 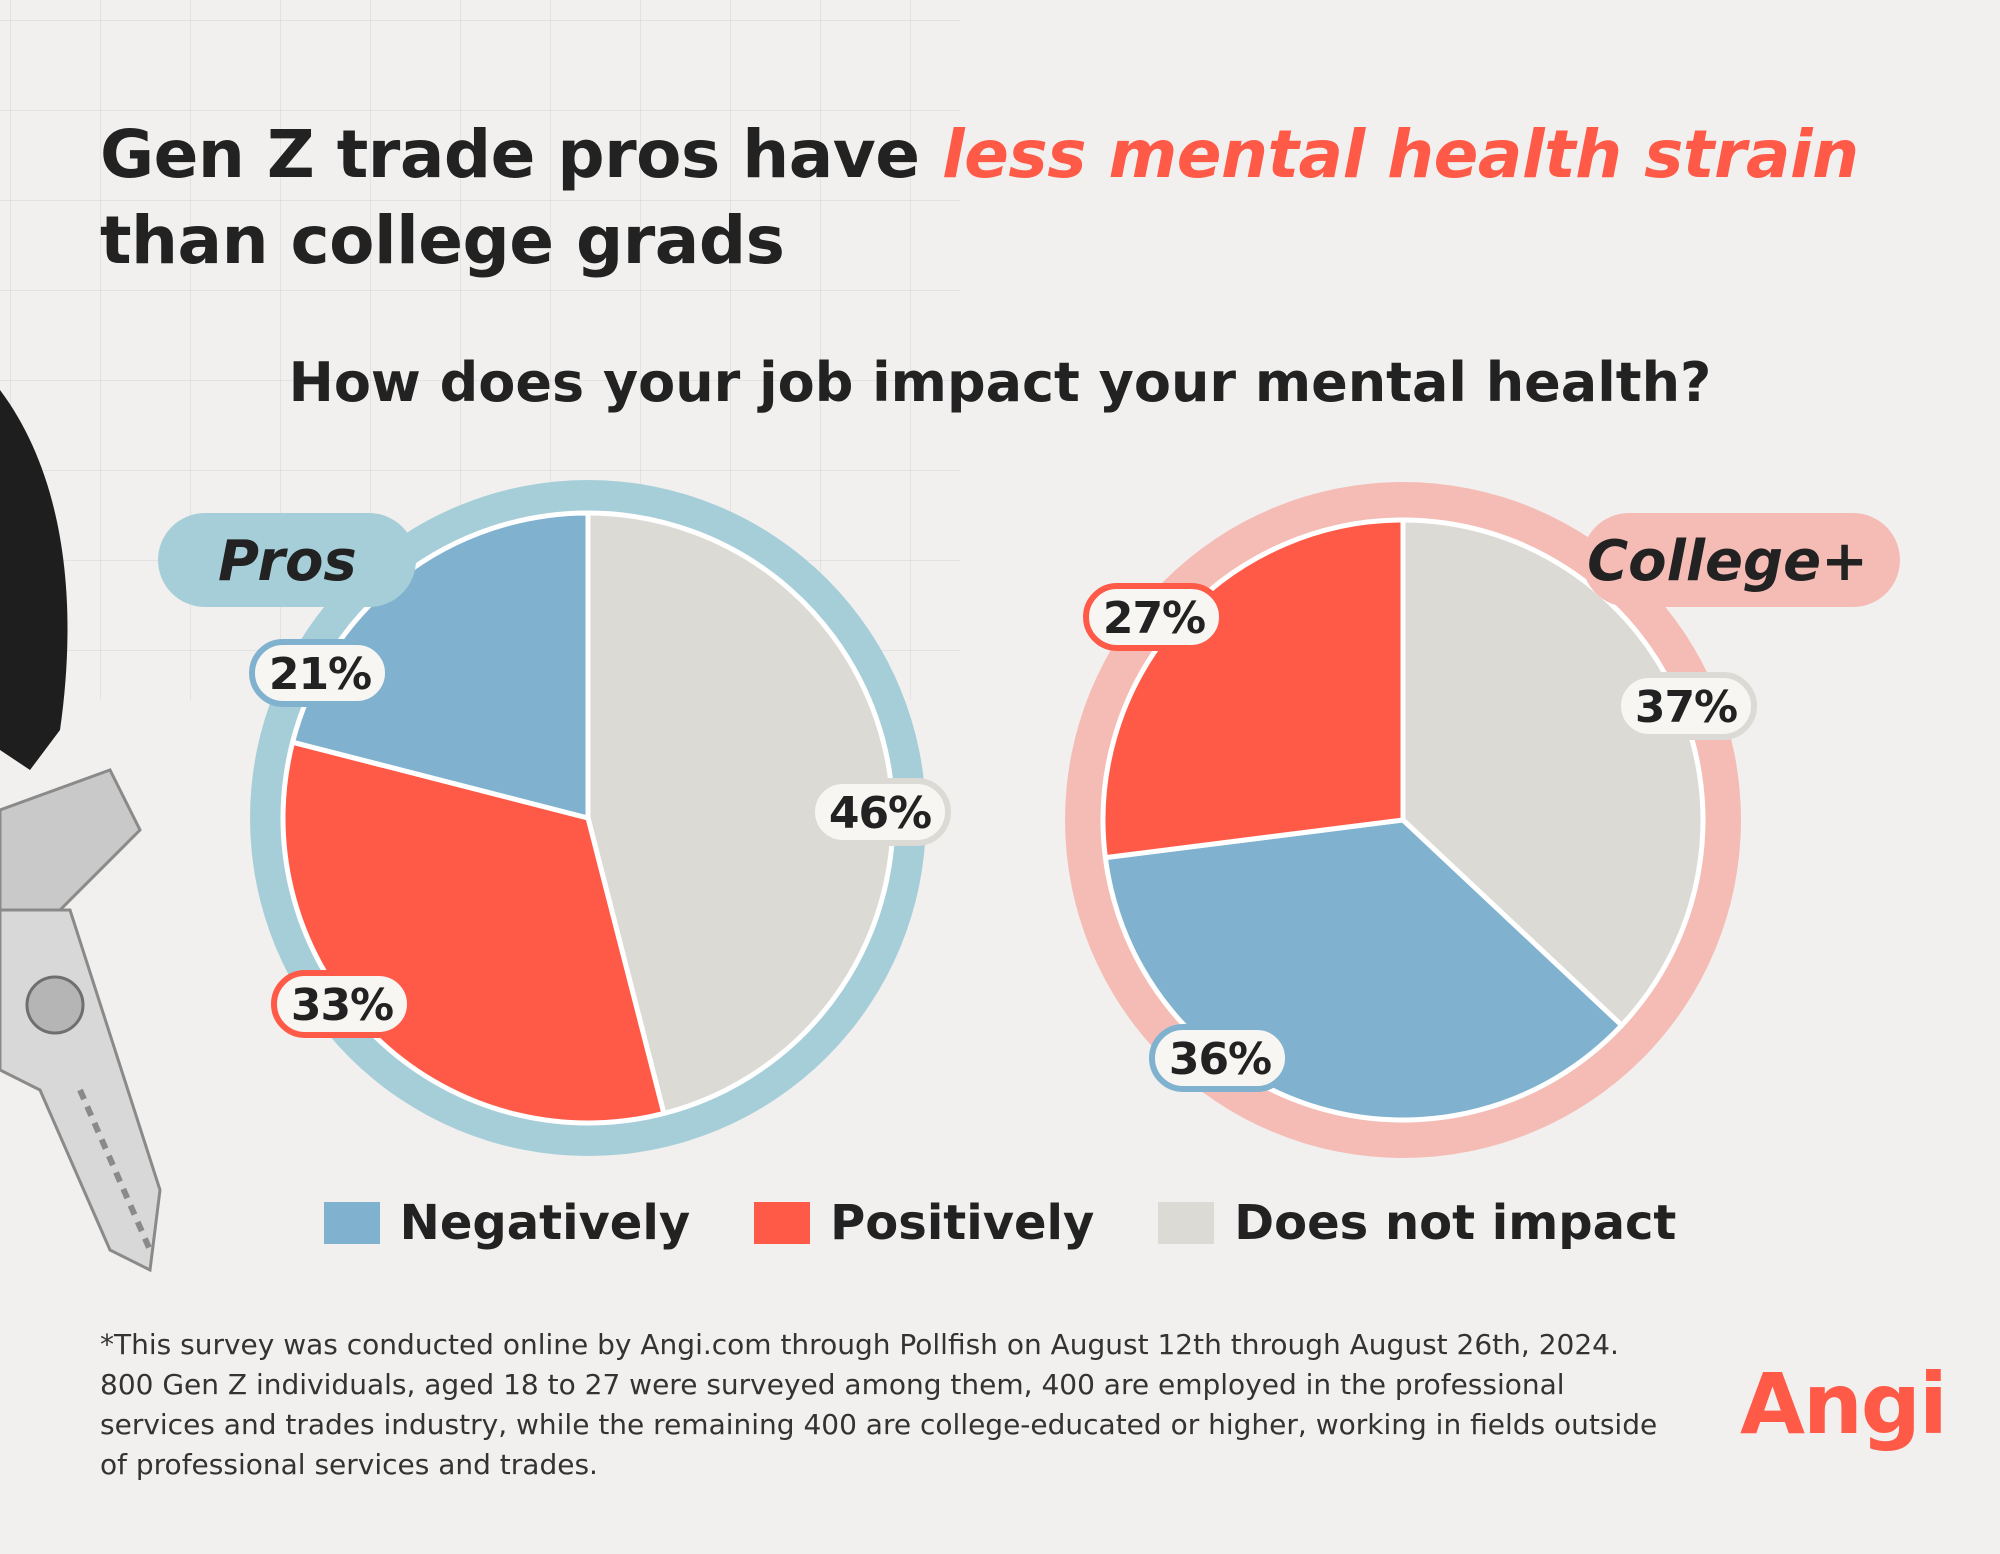 I want to click on legend-swatch-negatively, so click(x=351, y=1223).